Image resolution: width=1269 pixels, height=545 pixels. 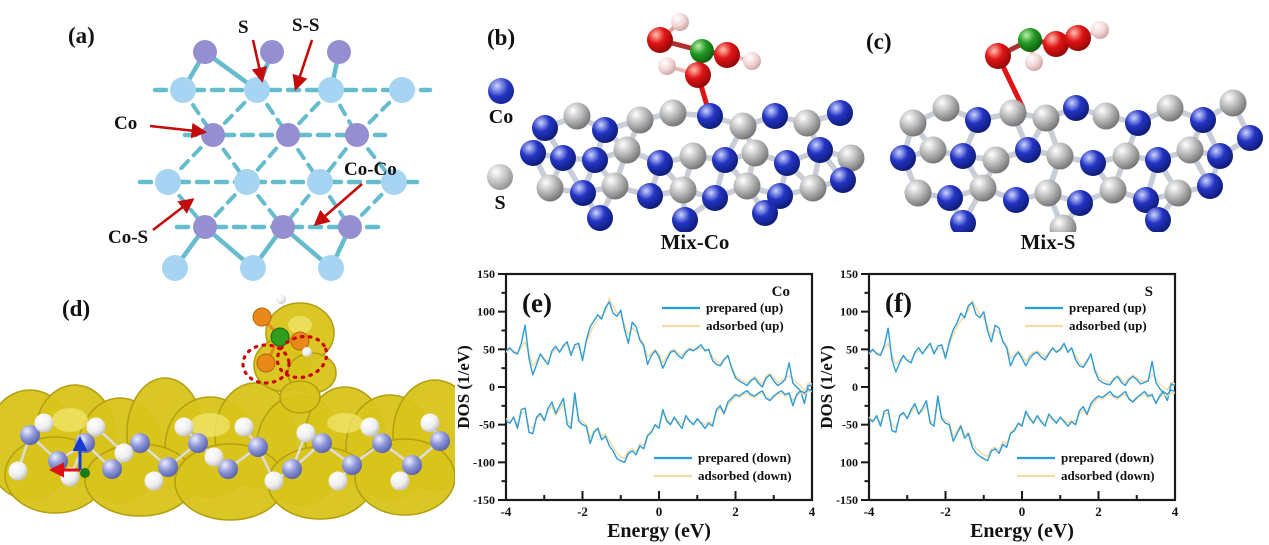 What do you see at coordinates (781, 292) in the screenshot?
I see `svg-text: Co` at bounding box center [781, 292].